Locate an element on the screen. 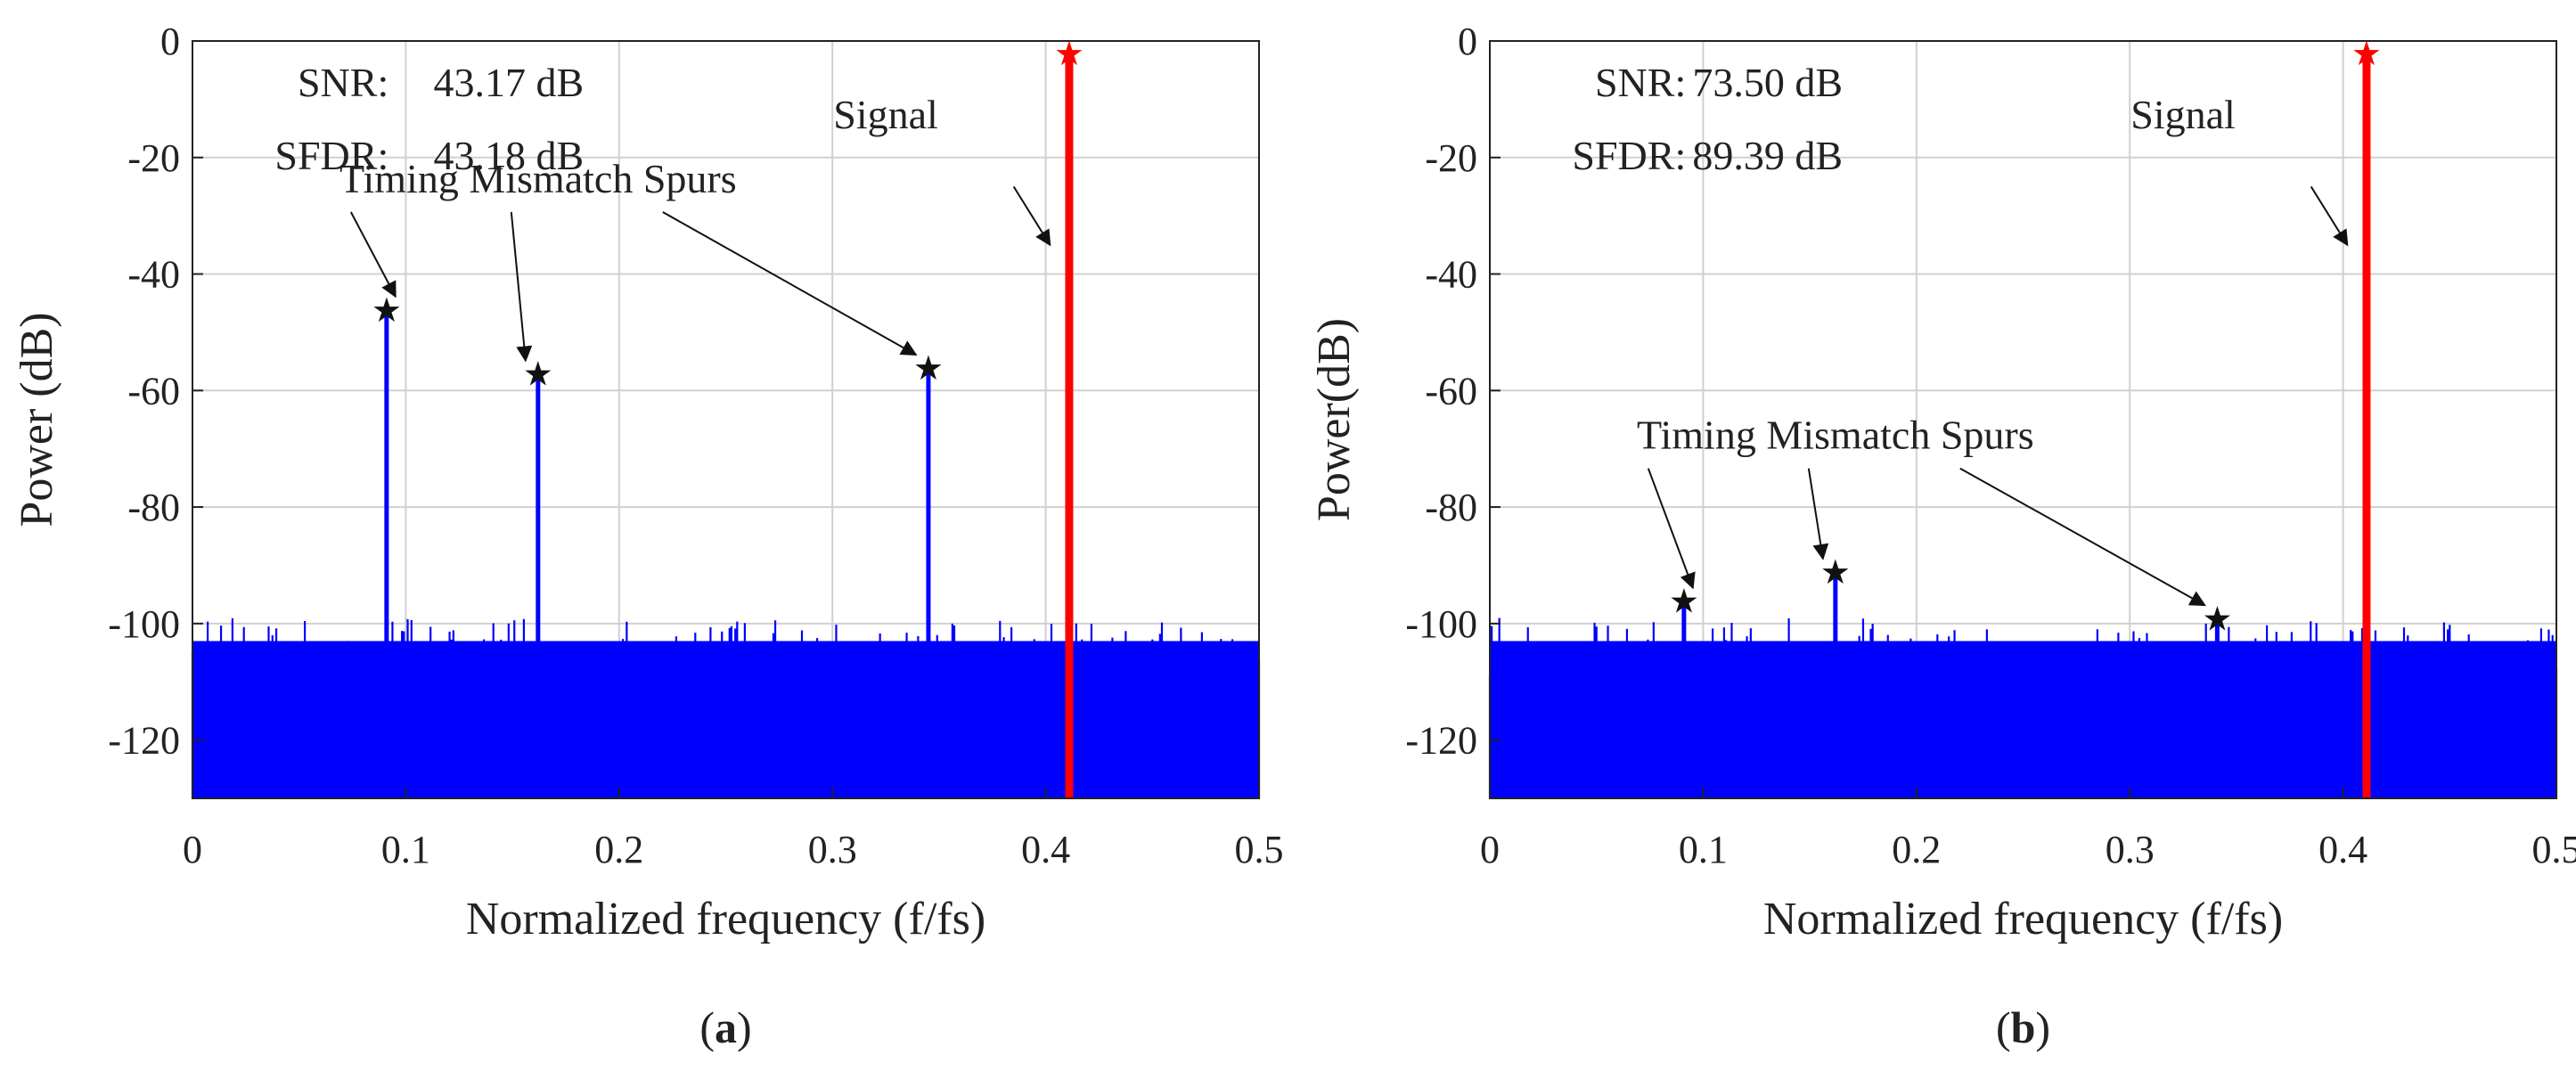 This screenshot has width=2576, height=1071. stat-value: 73.50 dB is located at coordinates (1767, 82).